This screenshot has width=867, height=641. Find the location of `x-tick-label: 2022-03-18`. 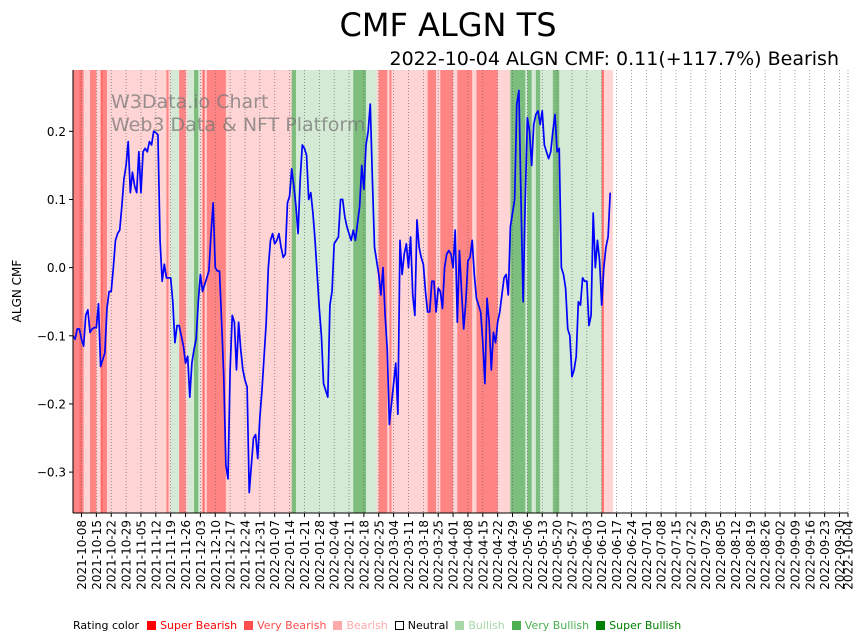

x-tick-label: 2022-03-18 is located at coordinates (424, 555).